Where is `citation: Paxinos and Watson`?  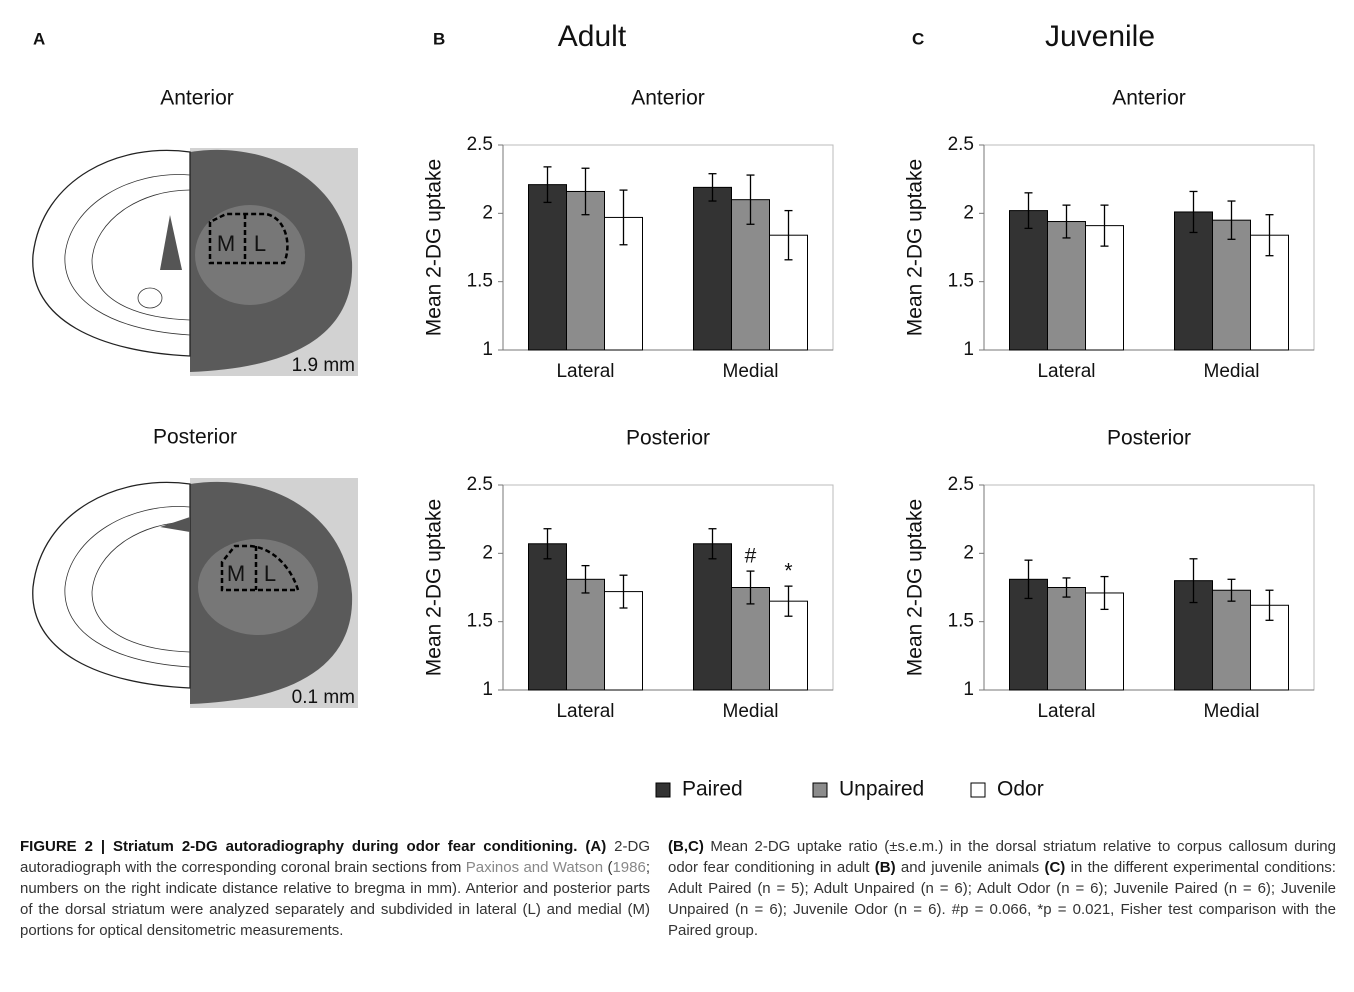
citation: Paxinos and Watson is located at coordinates (534, 867).